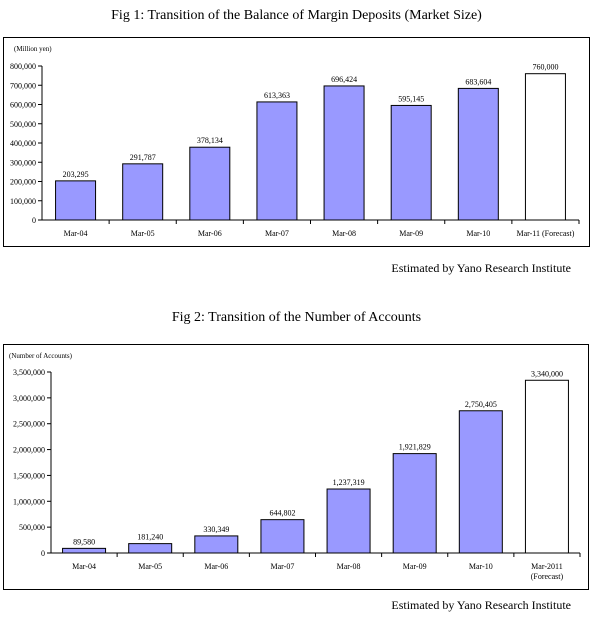  I want to click on fig1-y-tick-label: 800,000, so click(23, 66).